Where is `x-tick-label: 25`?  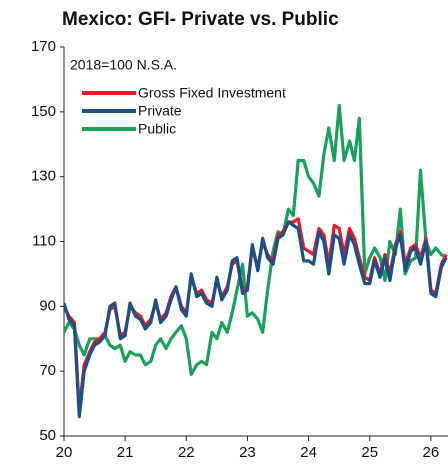 x-tick-label: 25 is located at coordinates (369, 452).